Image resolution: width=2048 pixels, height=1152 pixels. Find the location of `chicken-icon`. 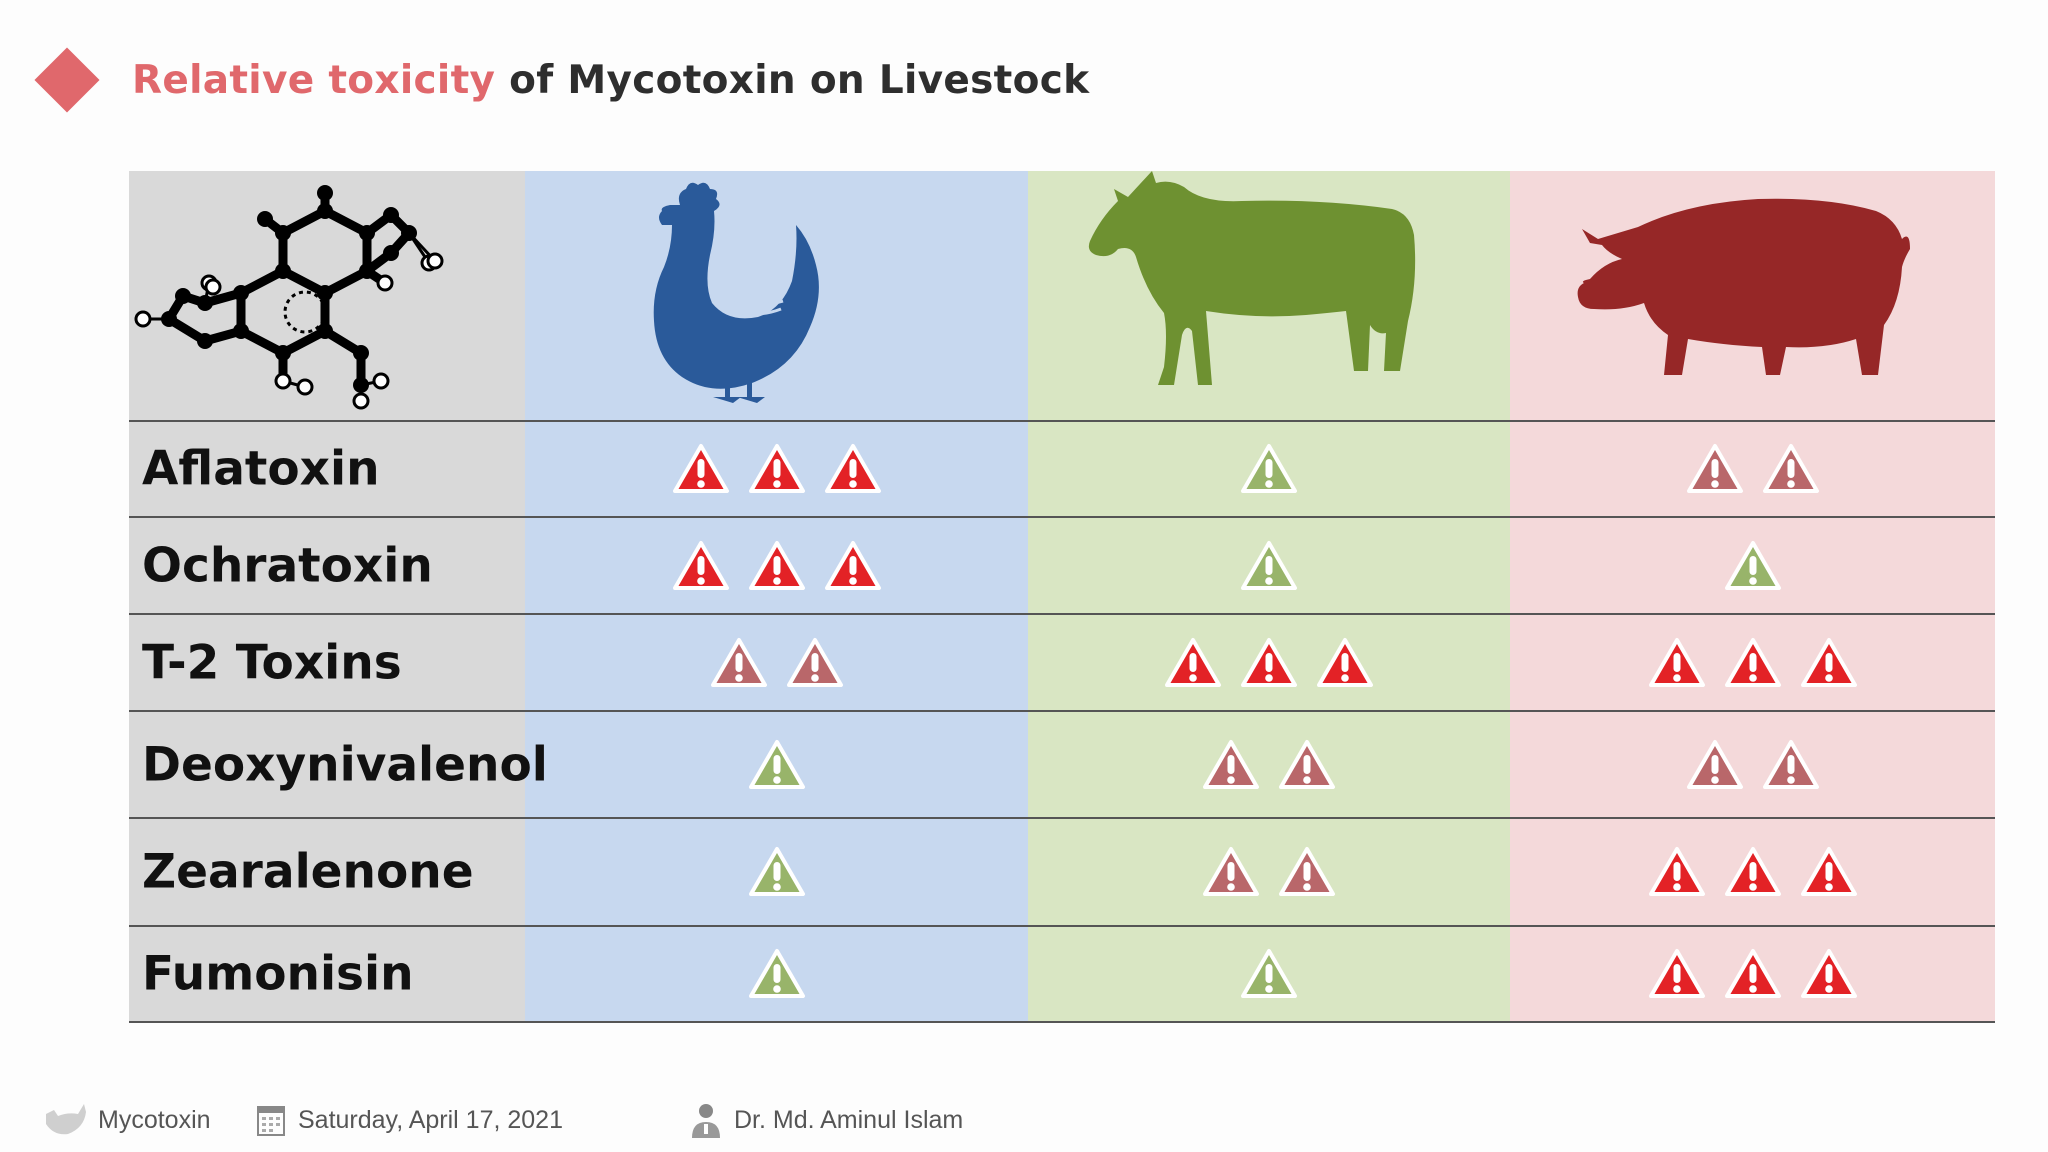

chicken-icon is located at coordinates (736, 292).